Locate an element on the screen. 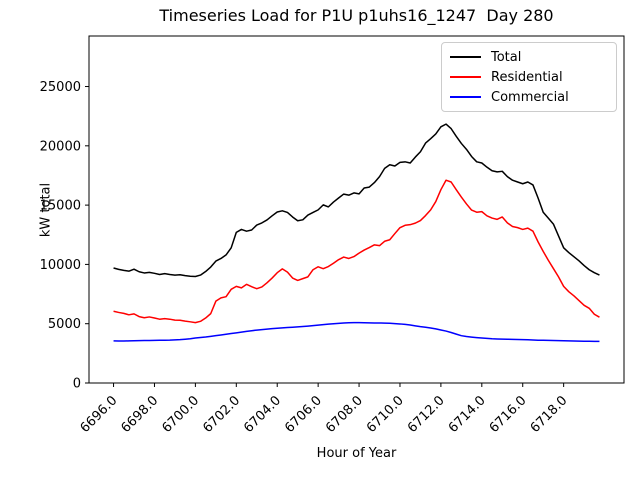 The height and width of the screenshot is (480, 640). legend-entry-total: Total is located at coordinates (529, 57).